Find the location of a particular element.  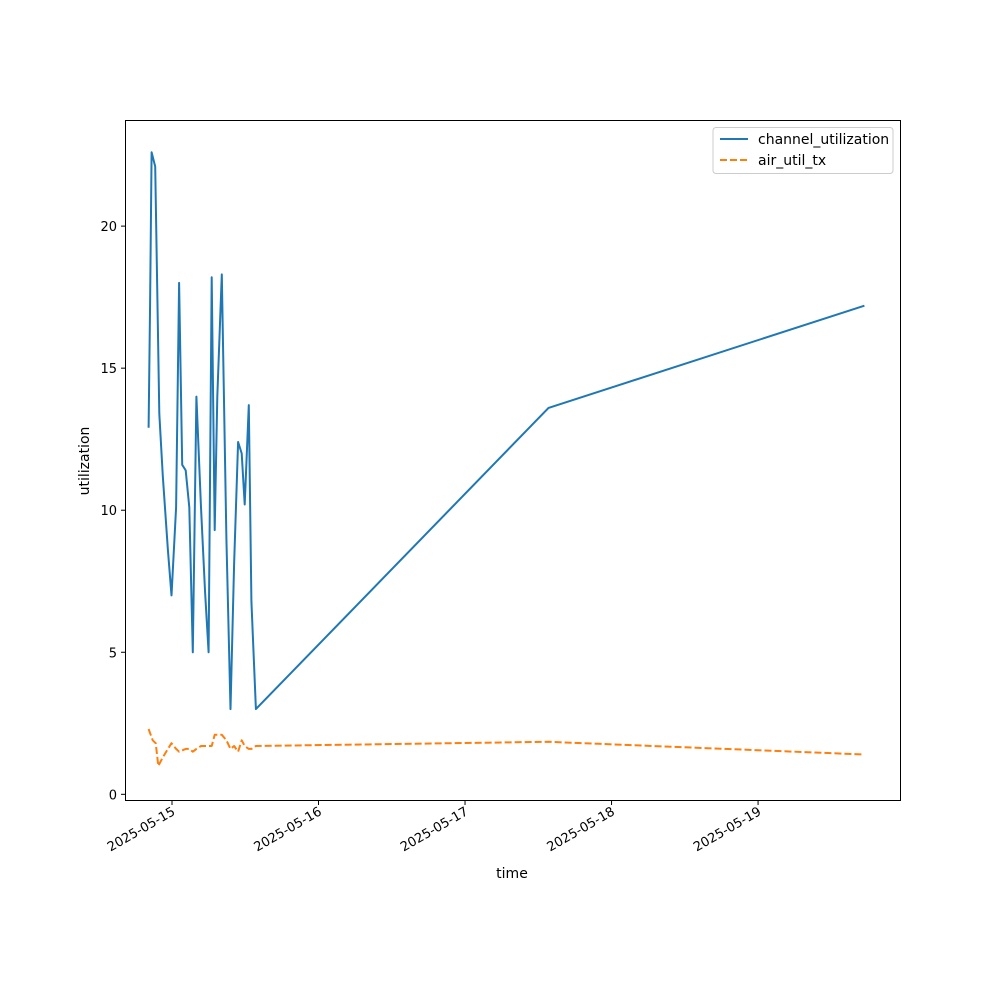

x-axis-label: time is located at coordinates (512, 874).